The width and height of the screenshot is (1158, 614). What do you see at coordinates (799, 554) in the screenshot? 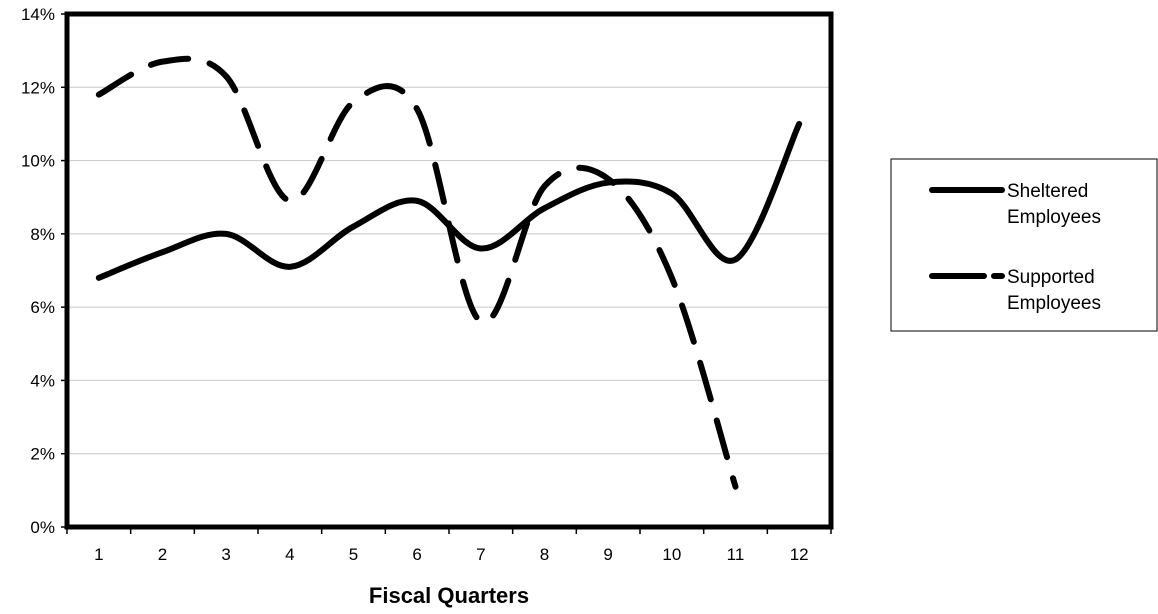
I see `x-tick-label: 12` at bounding box center [799, 554].